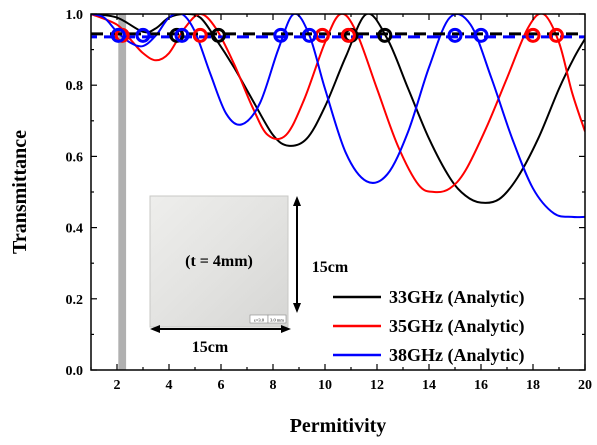  I want to click on legend-label-1: 35GHz (Analytic), so click(456, 326).